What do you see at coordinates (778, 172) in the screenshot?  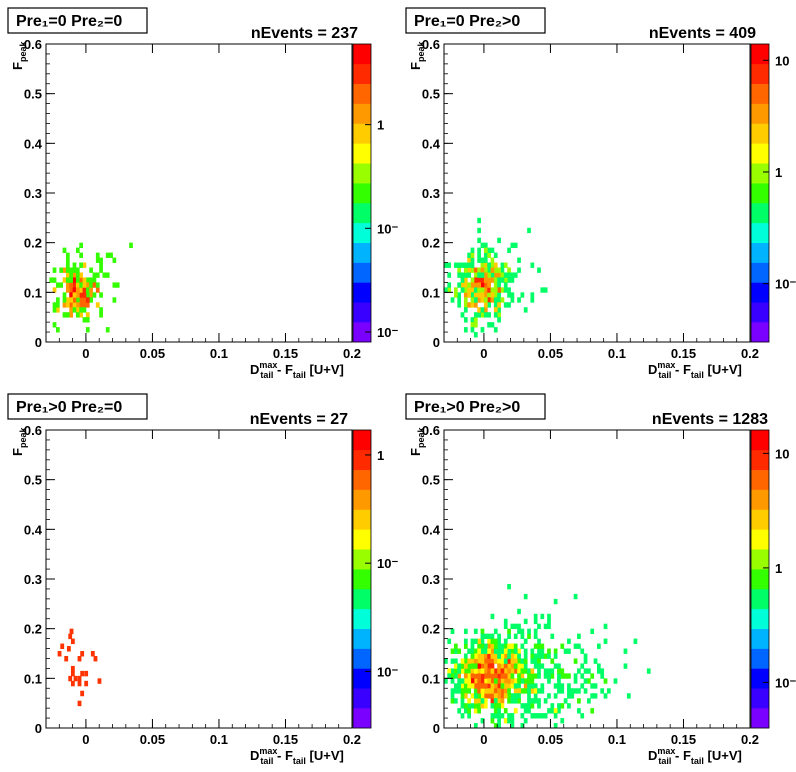 I see `color-scale-label: 1` at bounding box center [778, 172].